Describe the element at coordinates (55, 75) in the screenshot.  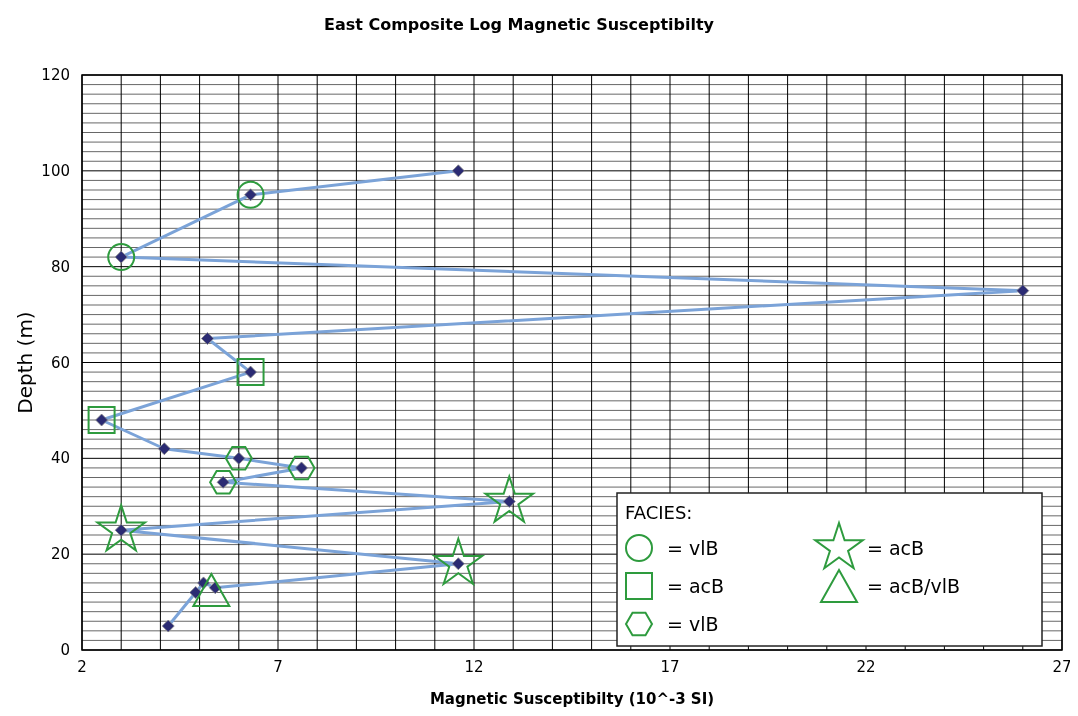
I see `y-tick-label: 120` at that location.